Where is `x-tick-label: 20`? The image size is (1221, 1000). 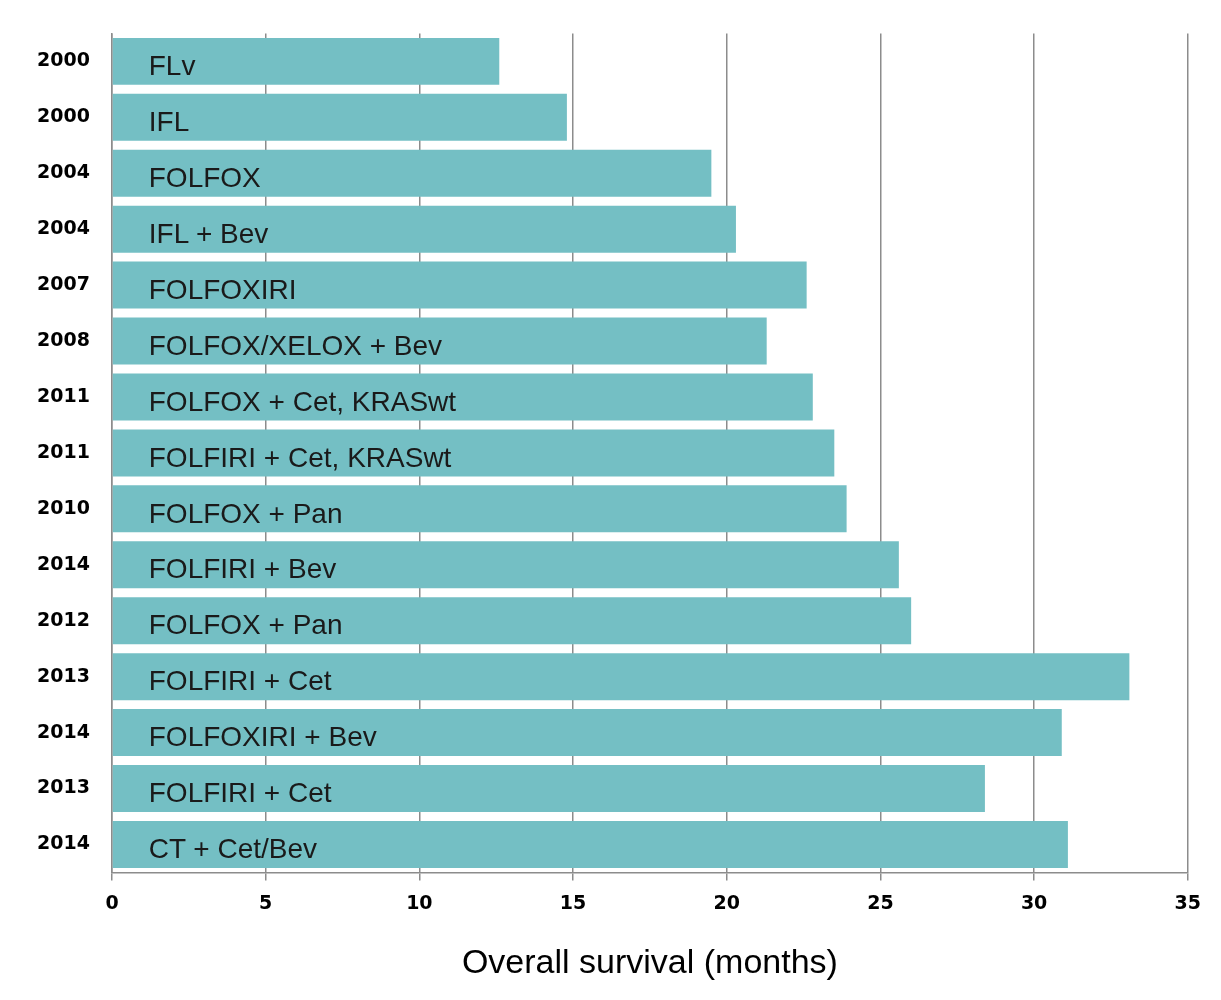
x-tick-label: 20 is located at coordinates (726, 901).